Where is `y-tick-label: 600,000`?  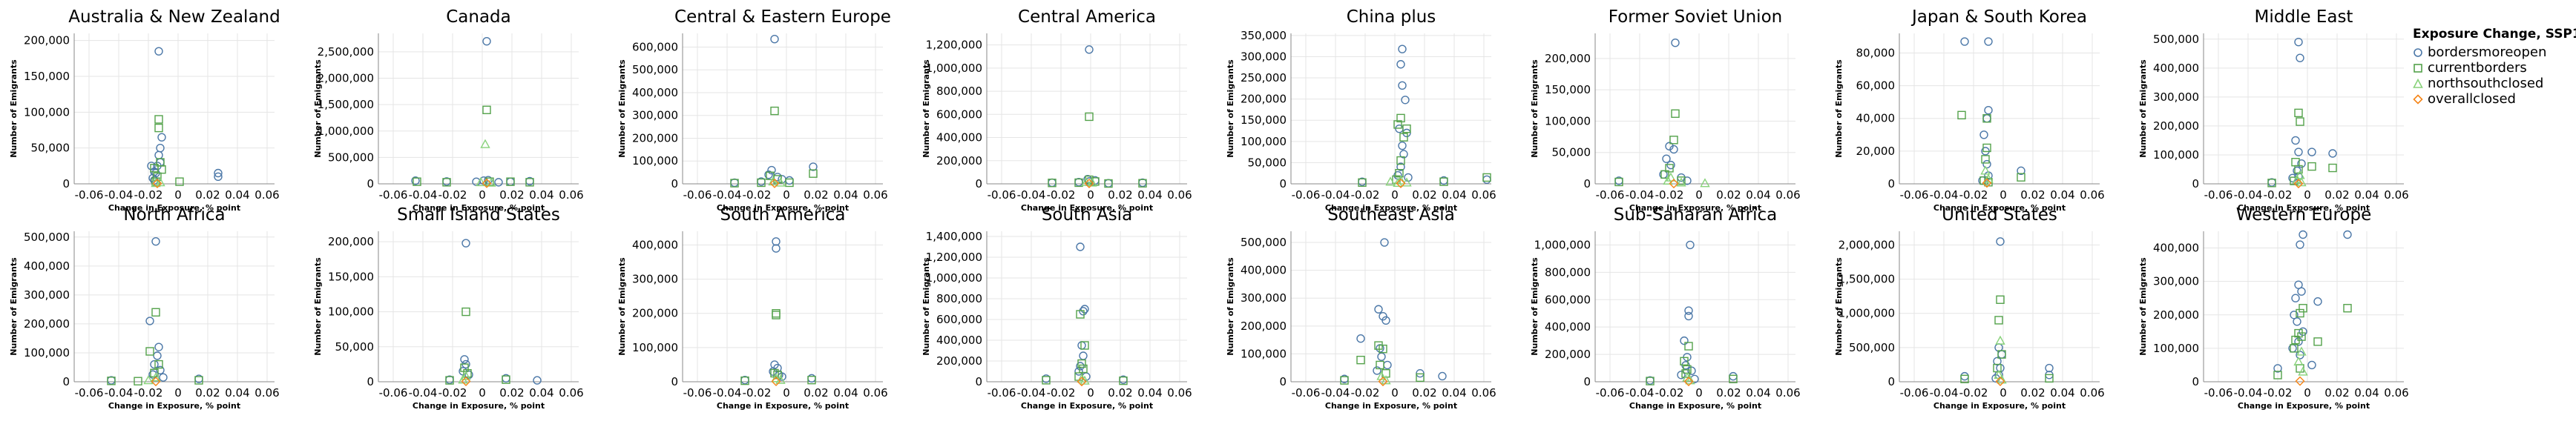
y-tick-label: 600,000 is located at coordinates (959, 114).